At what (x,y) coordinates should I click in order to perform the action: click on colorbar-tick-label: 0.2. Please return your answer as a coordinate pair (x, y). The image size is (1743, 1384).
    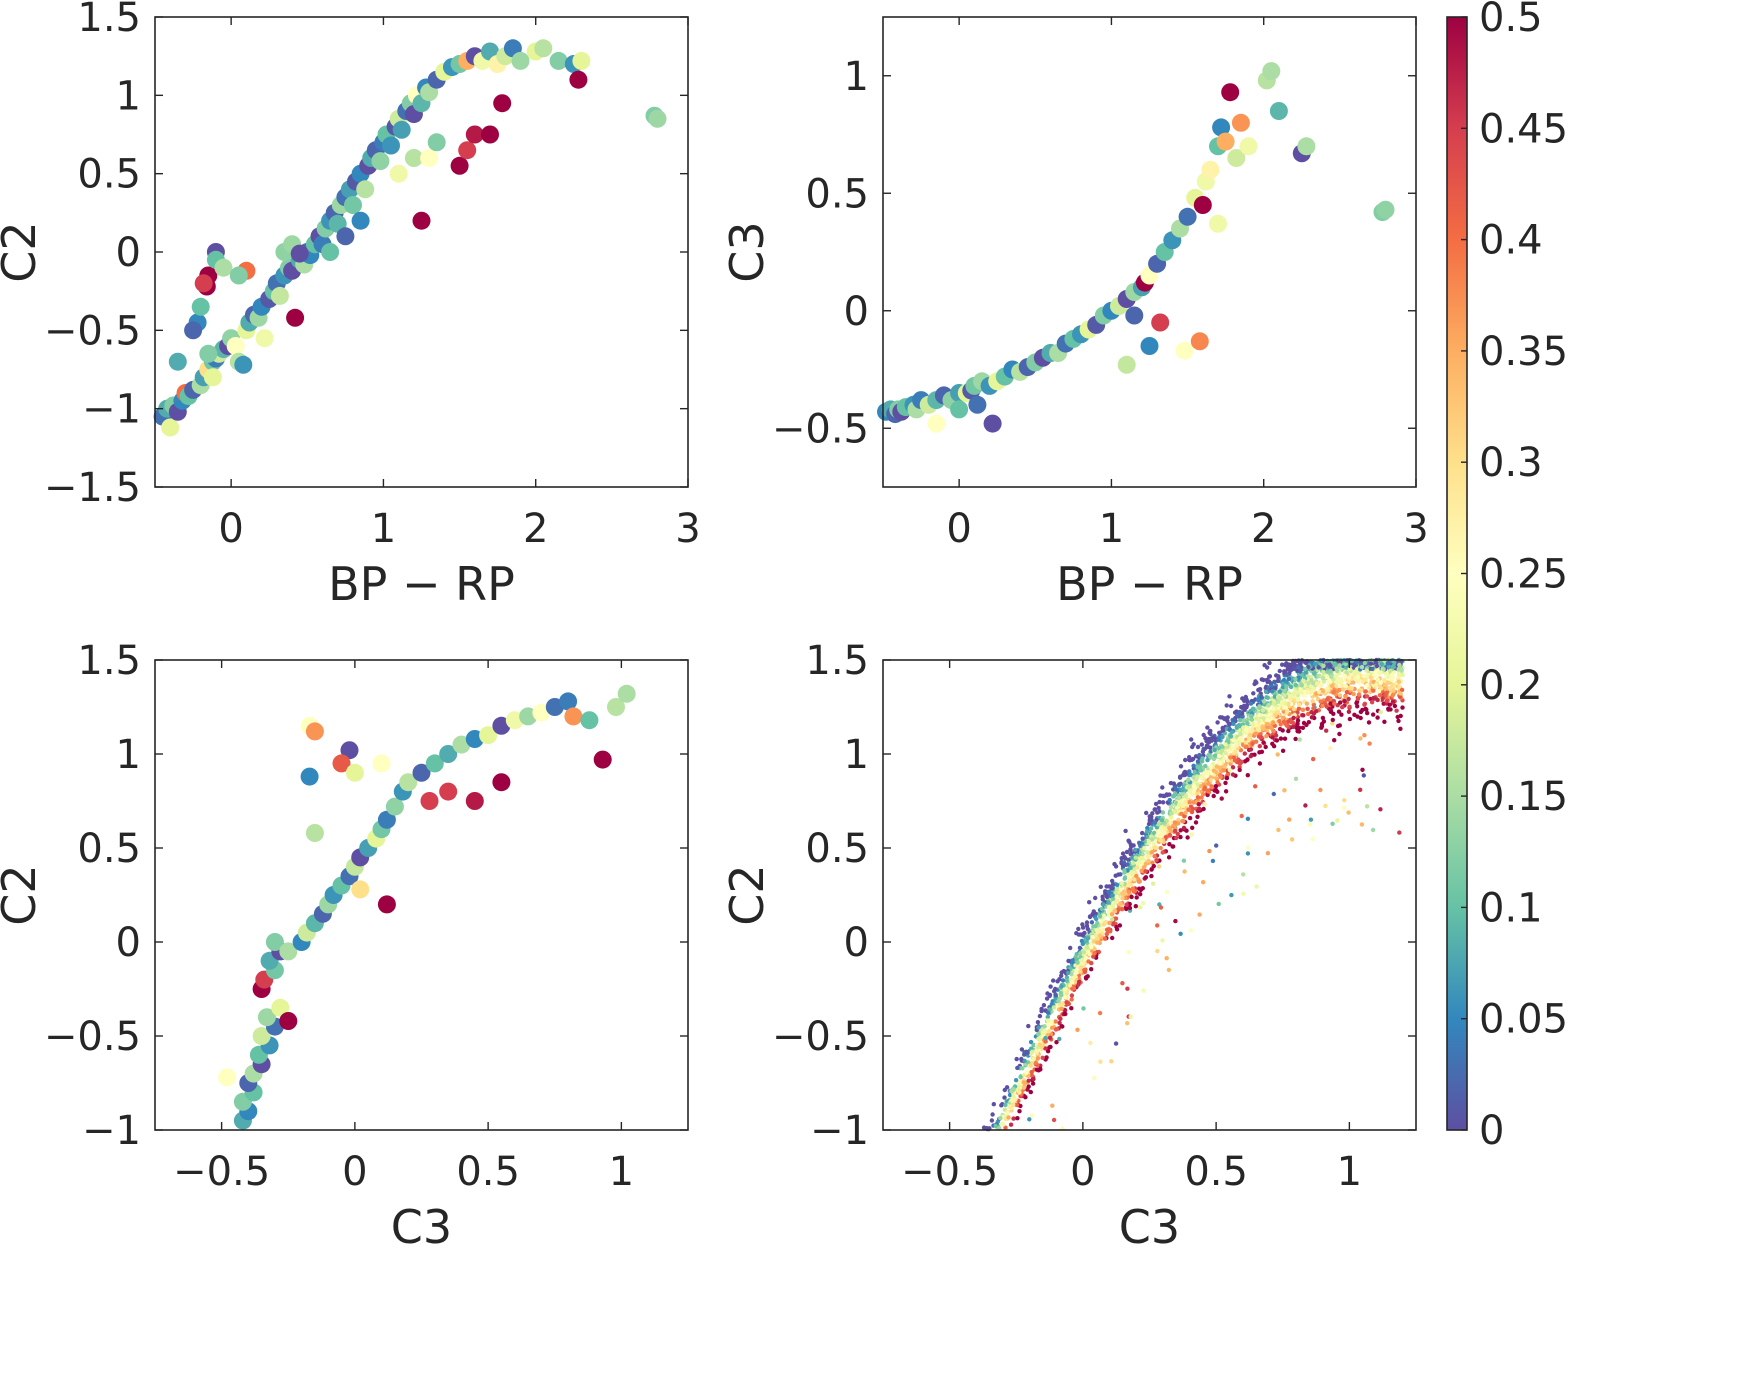
    Looking at the image, I should click on (1511, 686).